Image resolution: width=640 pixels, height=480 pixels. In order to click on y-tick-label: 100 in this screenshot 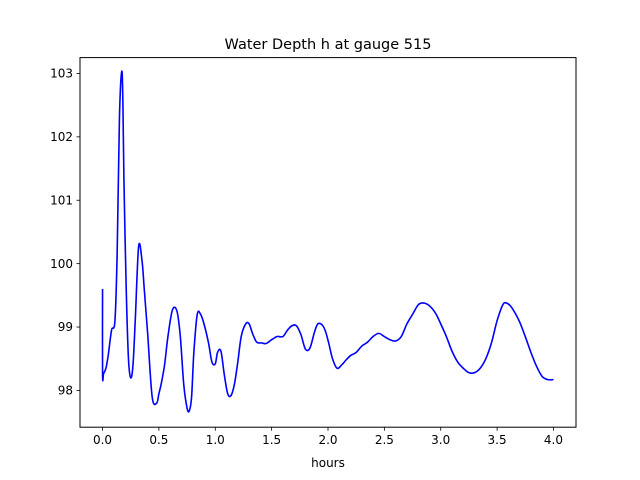, I will do `click(61, 264)`.